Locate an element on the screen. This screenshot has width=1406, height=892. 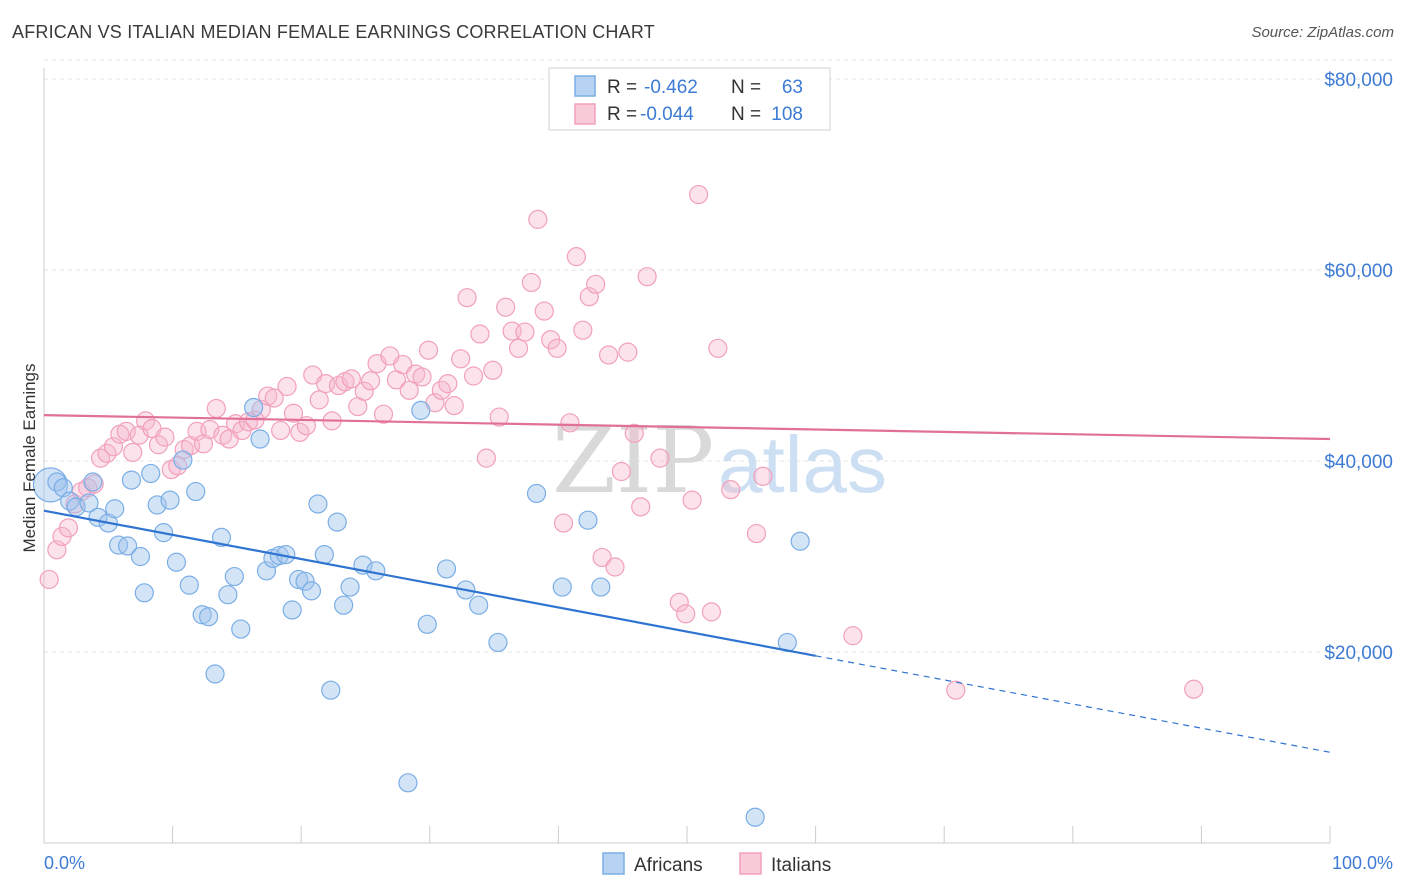
legend-n-label-italians: N = is located at coordinates (746, 114).